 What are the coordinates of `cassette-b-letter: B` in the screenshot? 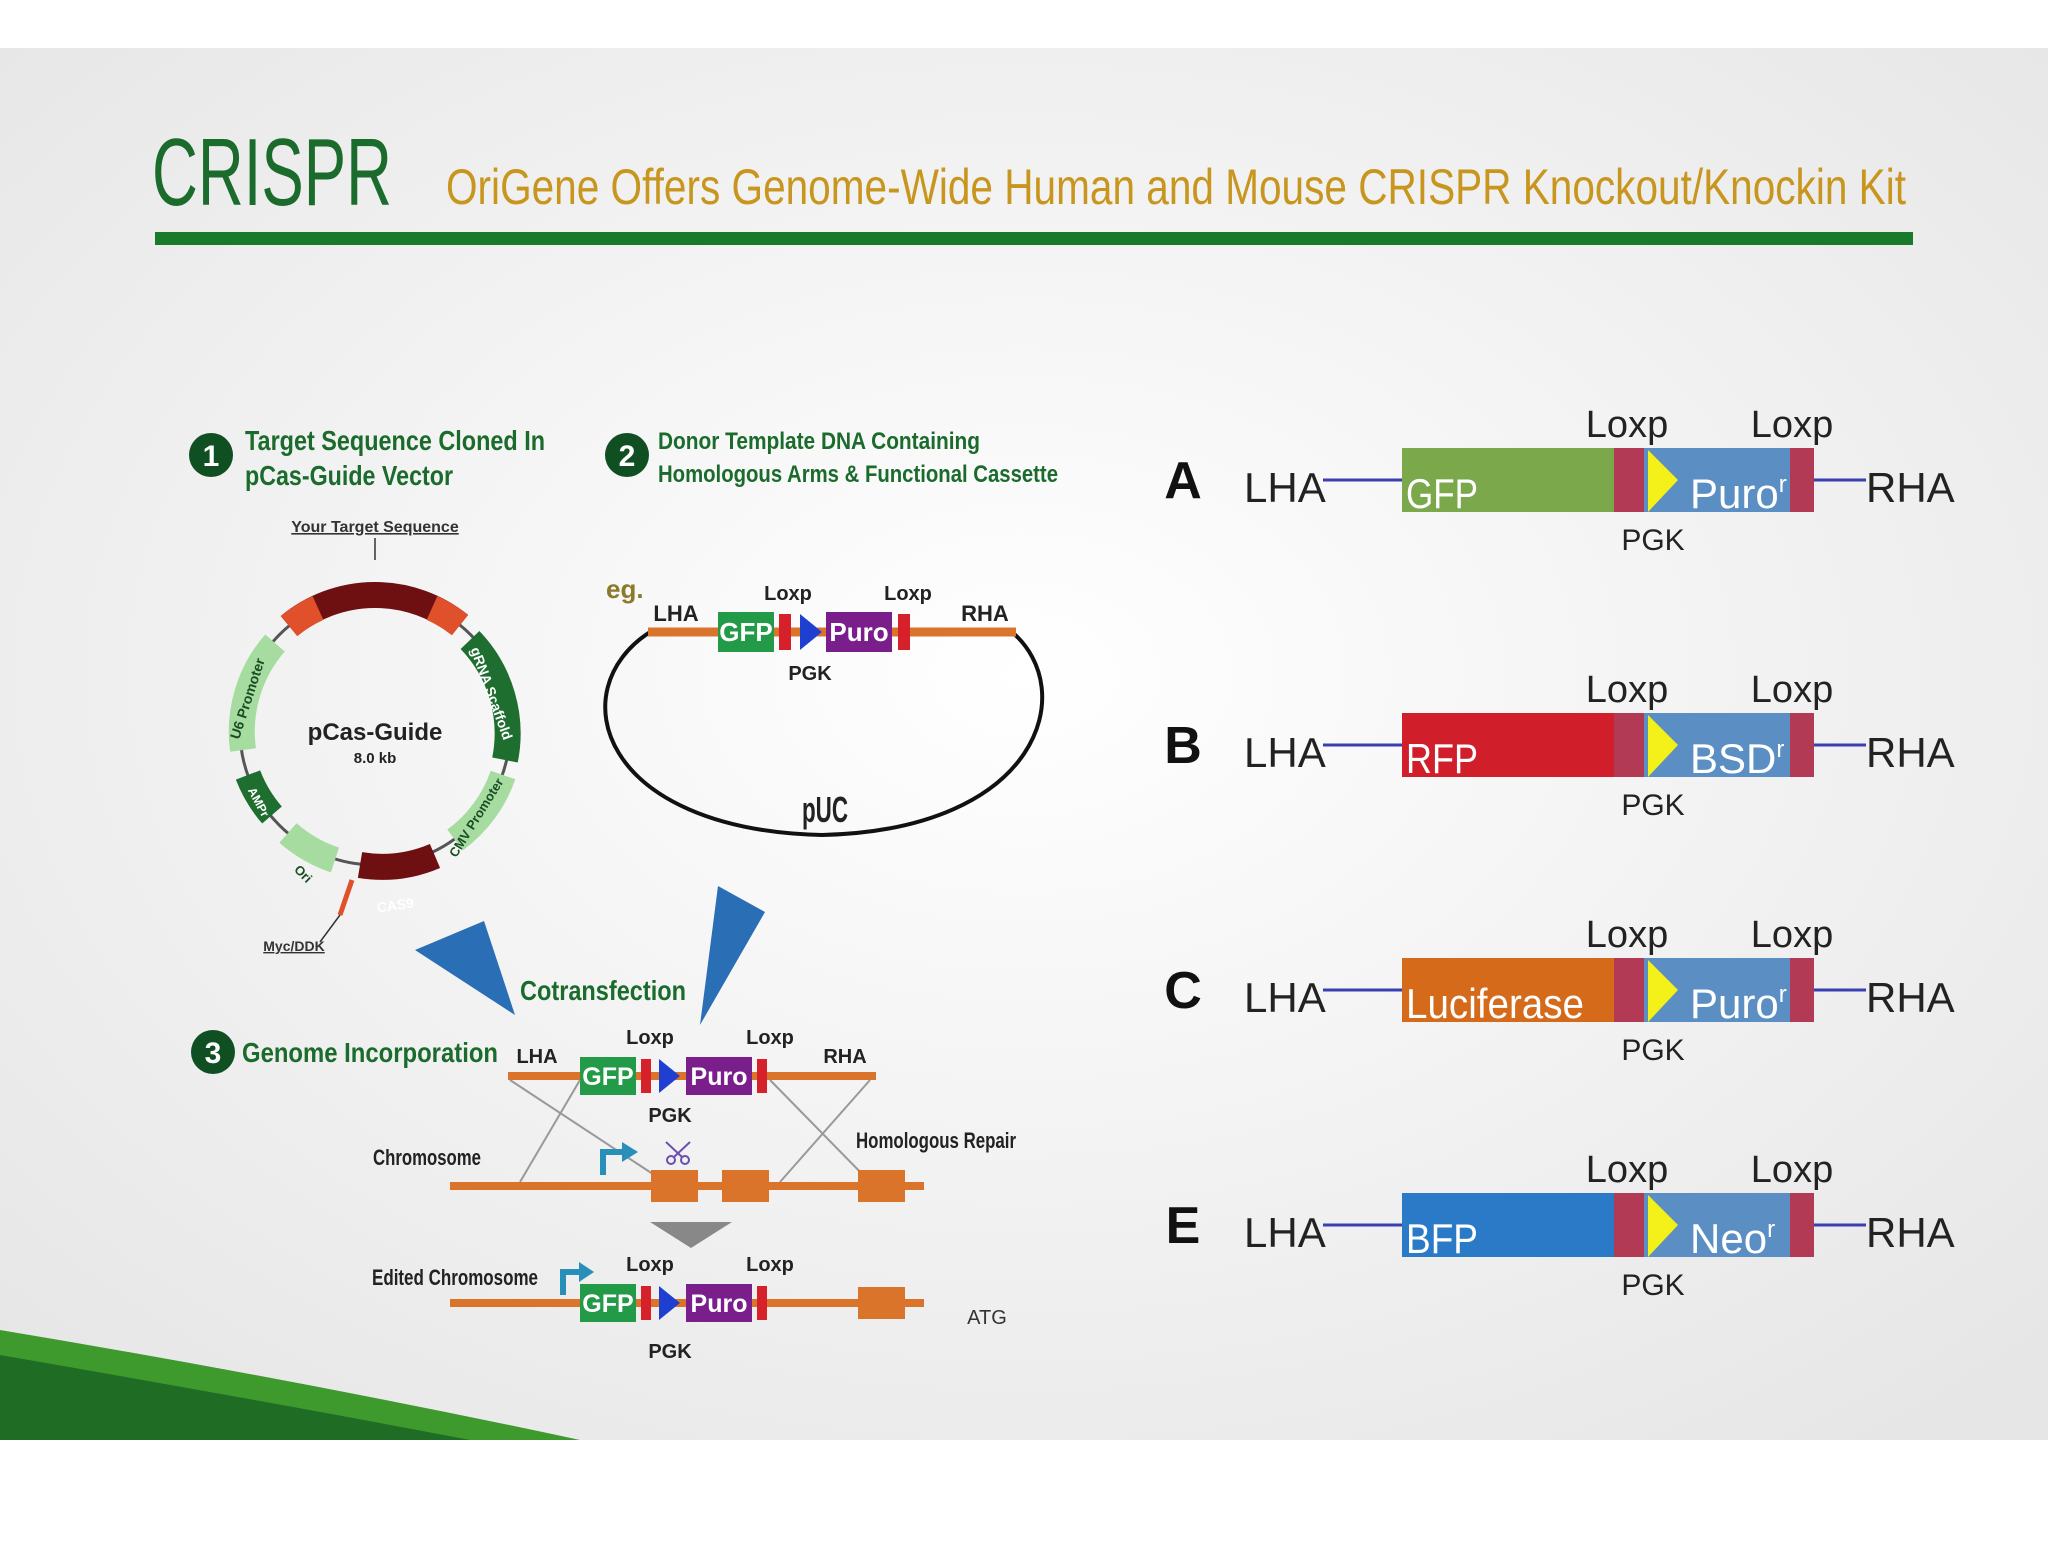 It's located at (1183, 746).